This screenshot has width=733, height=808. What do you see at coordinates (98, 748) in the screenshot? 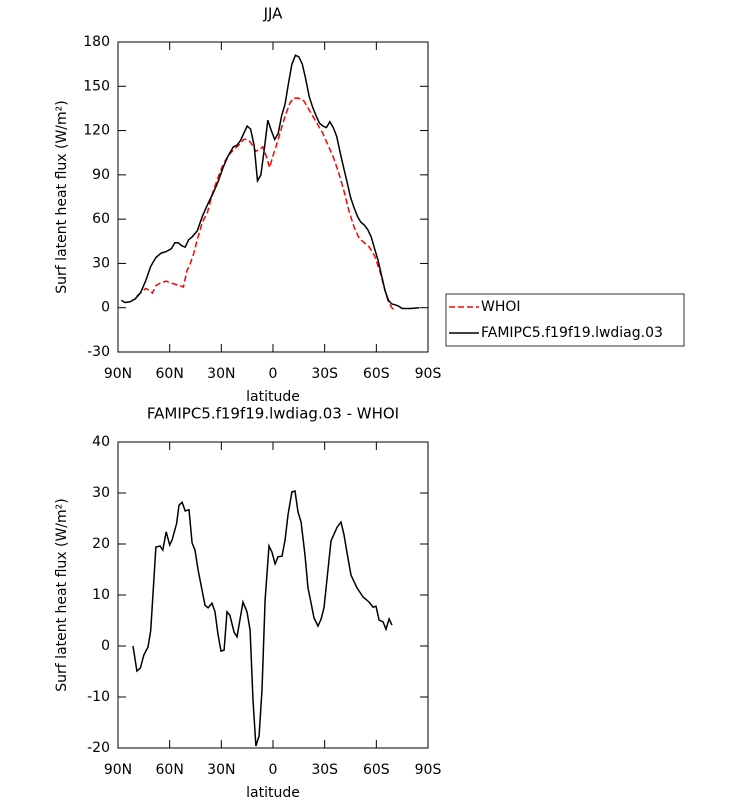
I see `y-tick-label: -20` at bounding box center [98, 748].